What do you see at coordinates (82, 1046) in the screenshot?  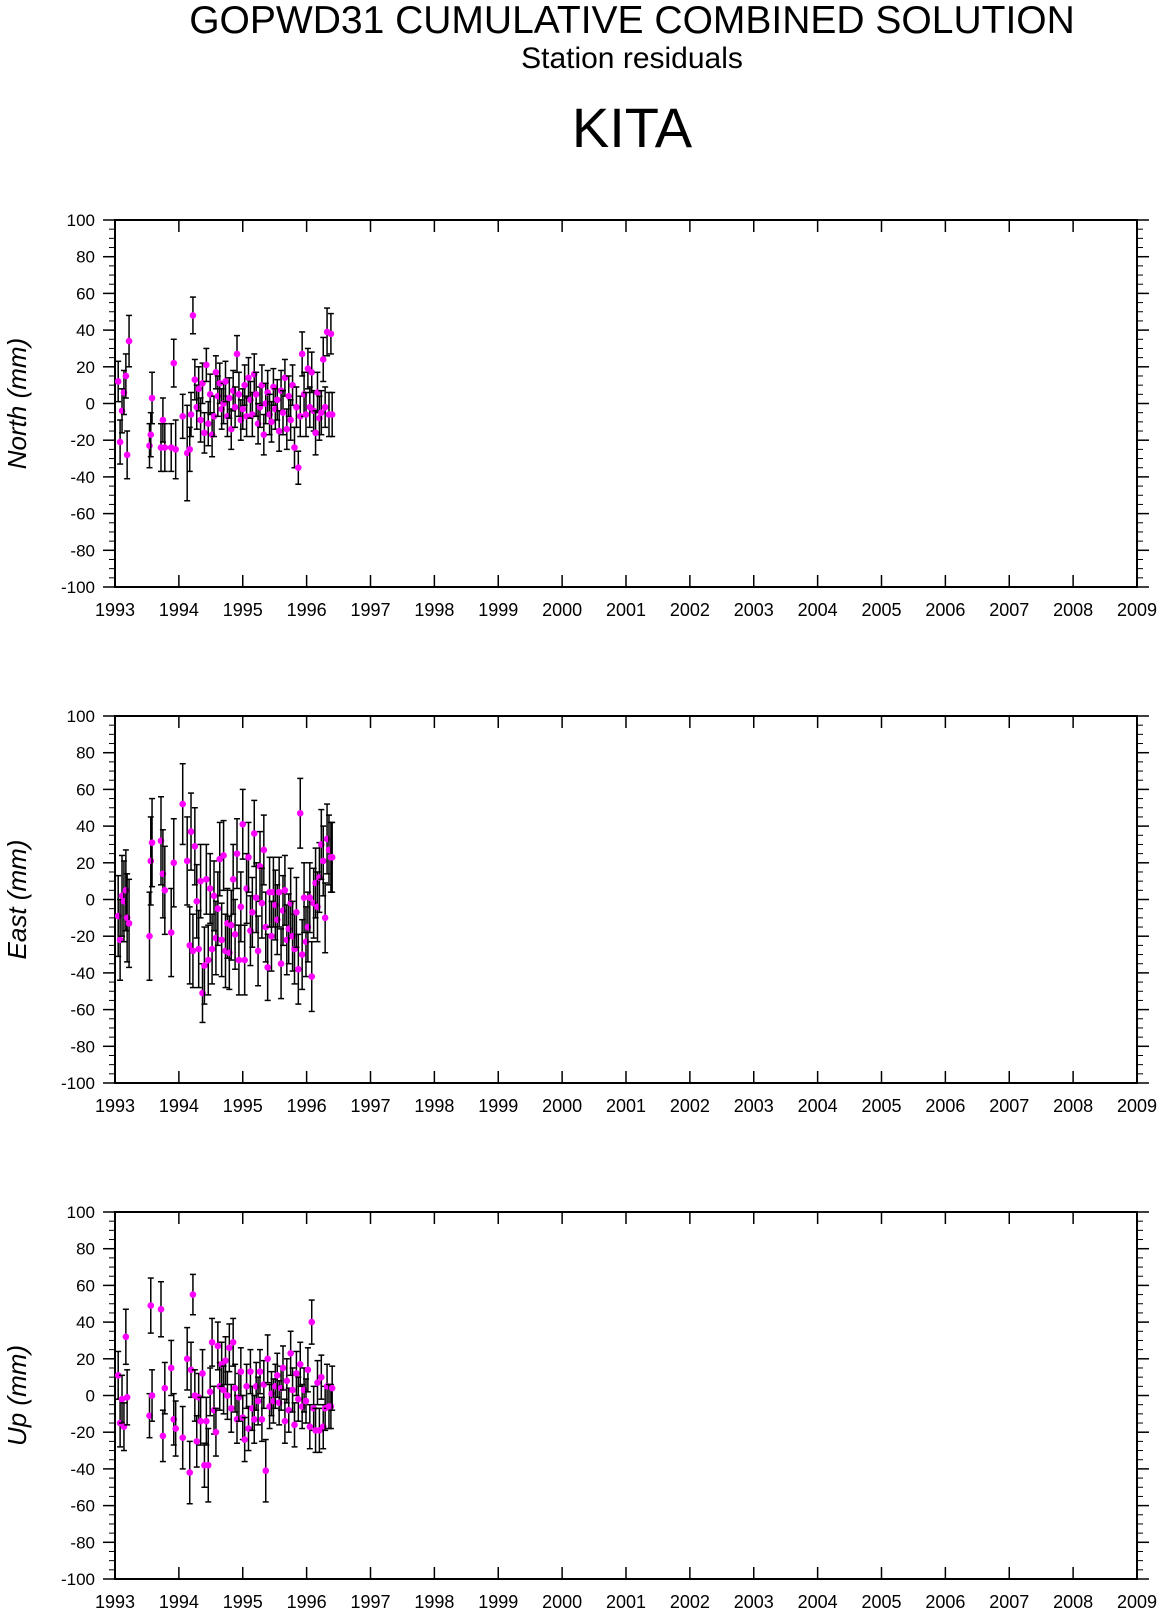 I see `east-y-tick-label: -80` at bounding box center [82, 1046].